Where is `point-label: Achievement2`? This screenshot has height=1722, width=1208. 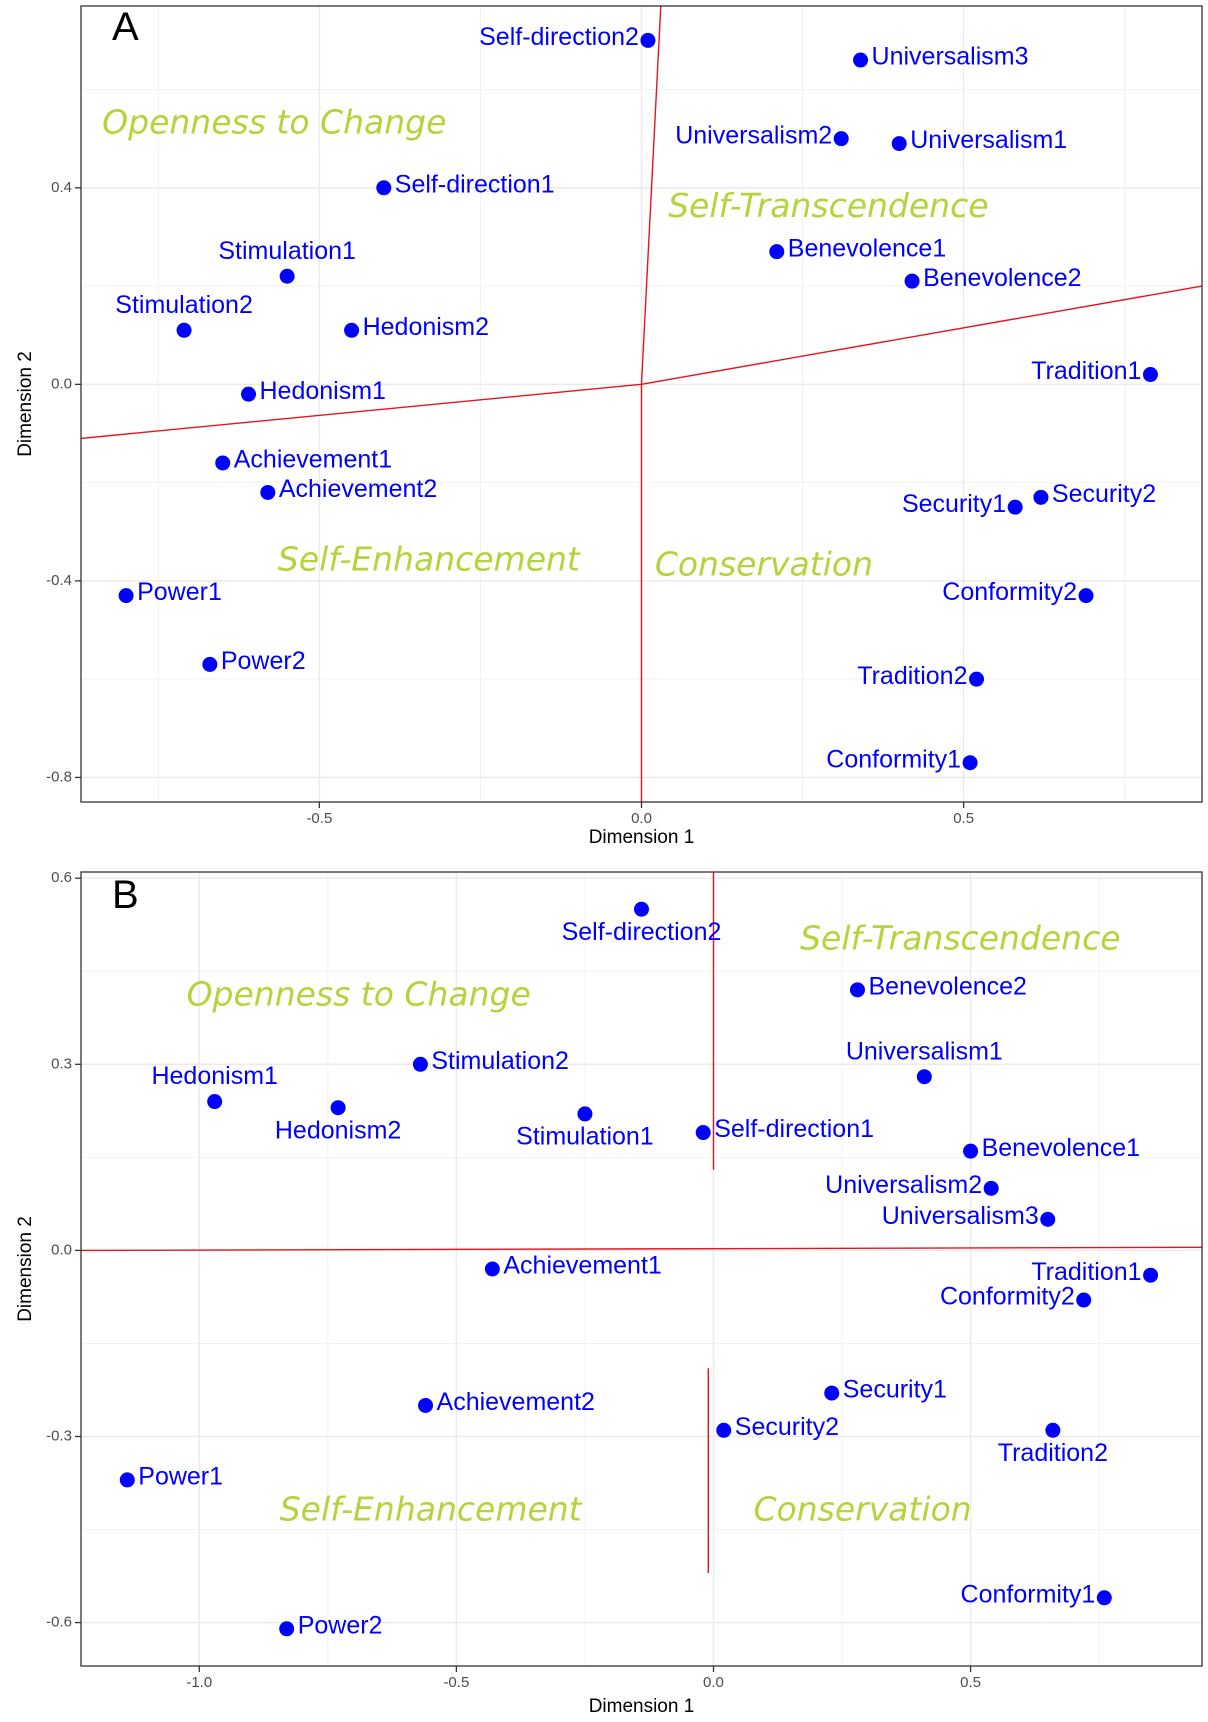
point-label: Achievement2 is located at coordinates (516, 1402).